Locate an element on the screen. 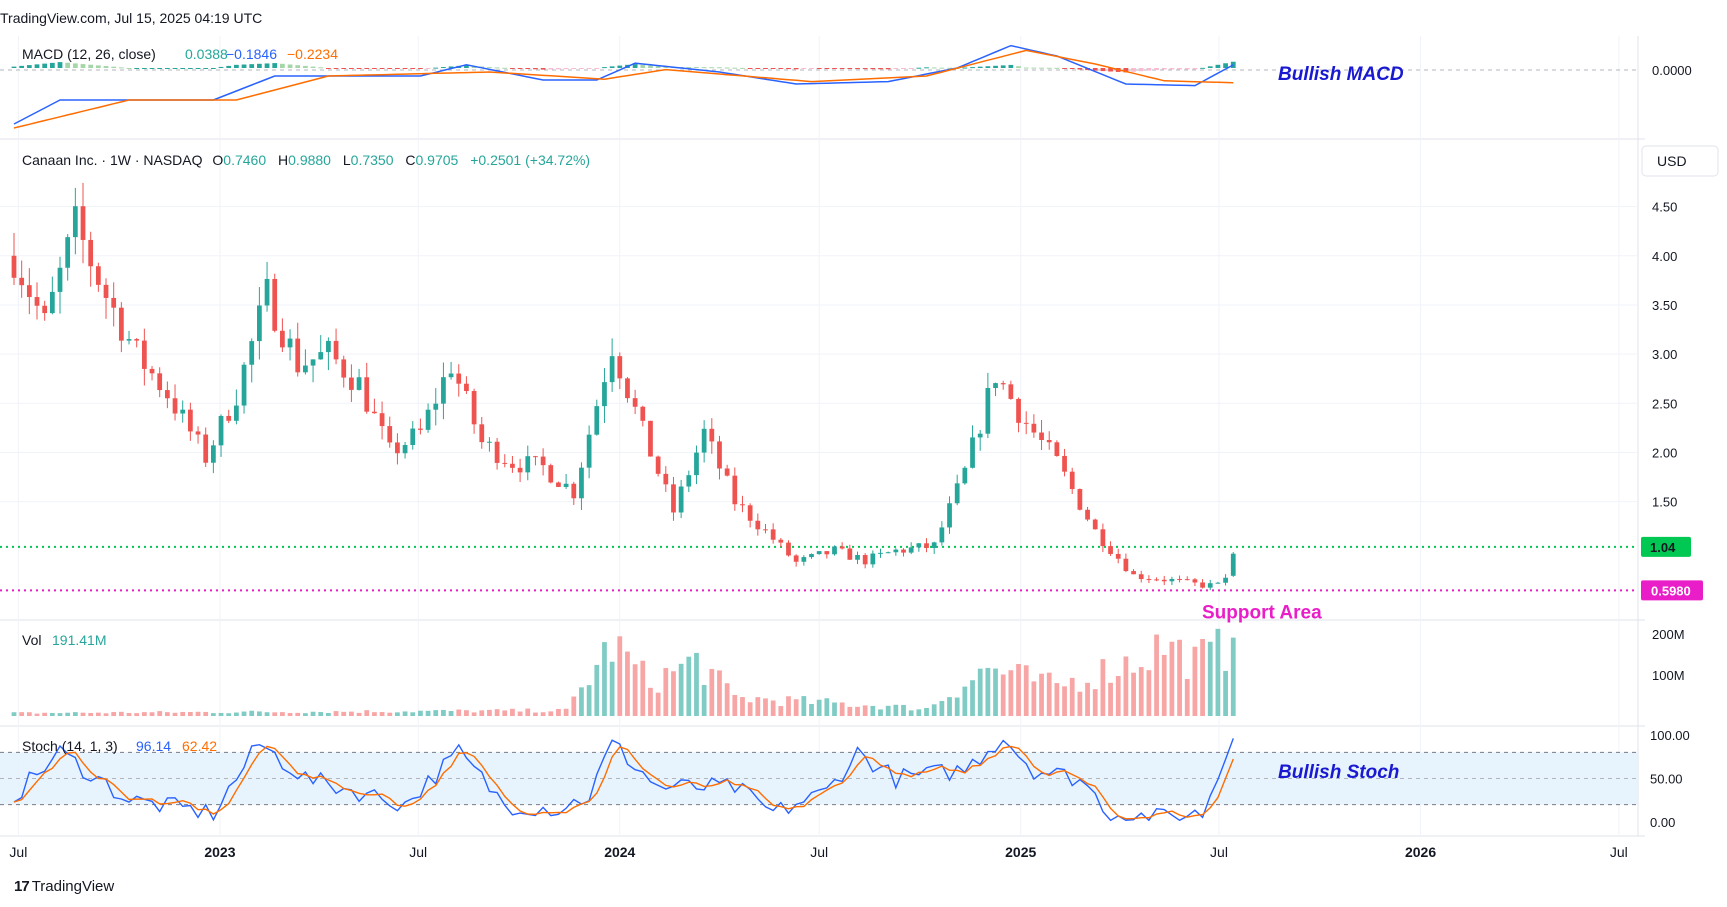 The width and height of the screenshot is (1727, 907). time-axis-label: Jul is located at coordinates (18, 852).